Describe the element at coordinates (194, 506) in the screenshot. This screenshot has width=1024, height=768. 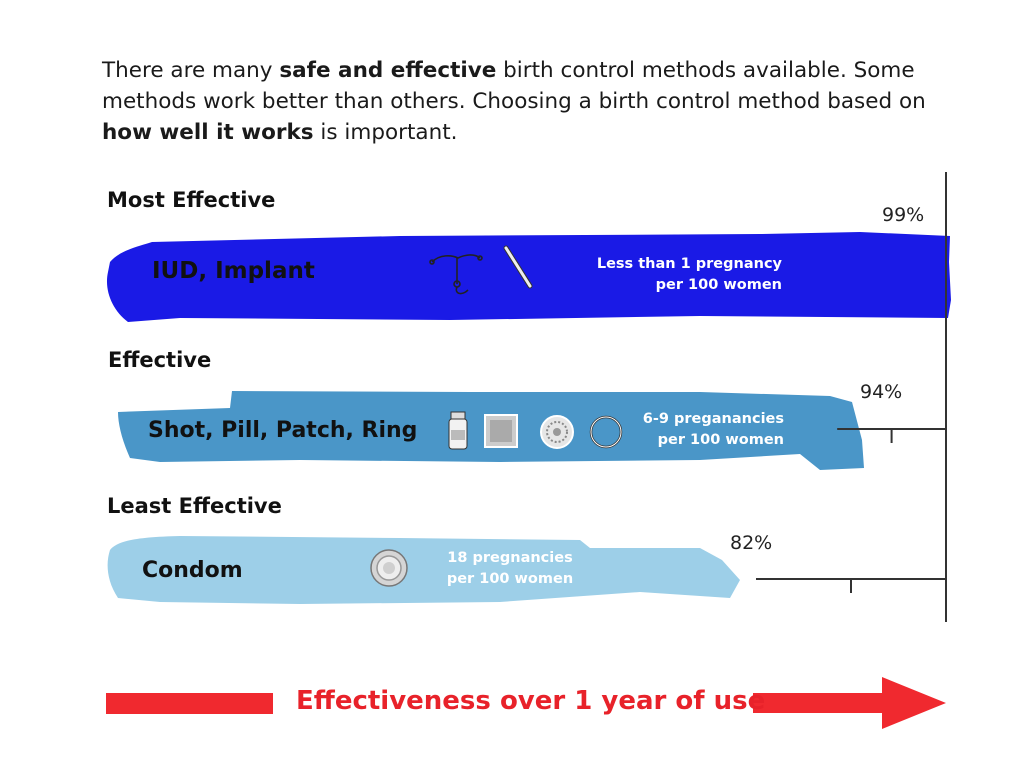
I see `tier-heading-least-effective: Least Effective` at that location.